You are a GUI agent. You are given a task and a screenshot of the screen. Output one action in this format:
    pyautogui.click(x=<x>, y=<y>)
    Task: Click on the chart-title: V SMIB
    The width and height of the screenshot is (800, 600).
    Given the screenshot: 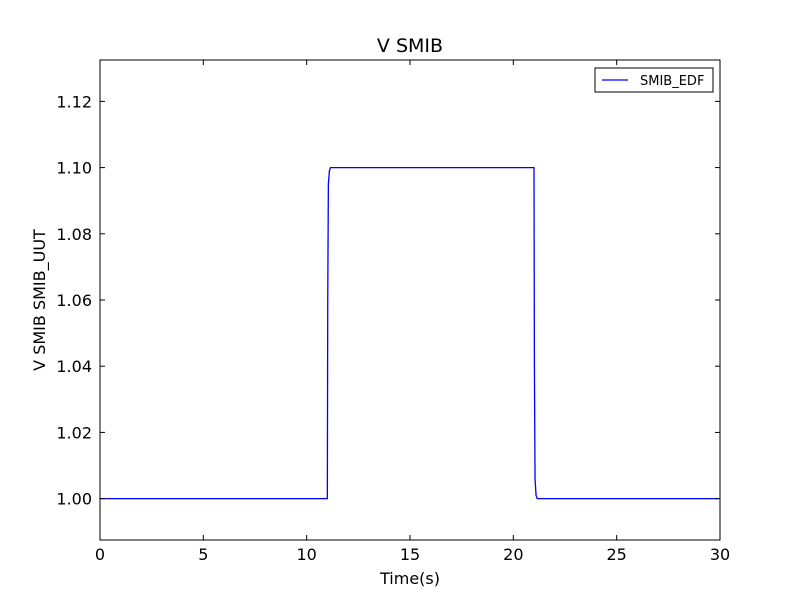 What is the action you would take?
    pyautogui.click(x=410, y=46)
    